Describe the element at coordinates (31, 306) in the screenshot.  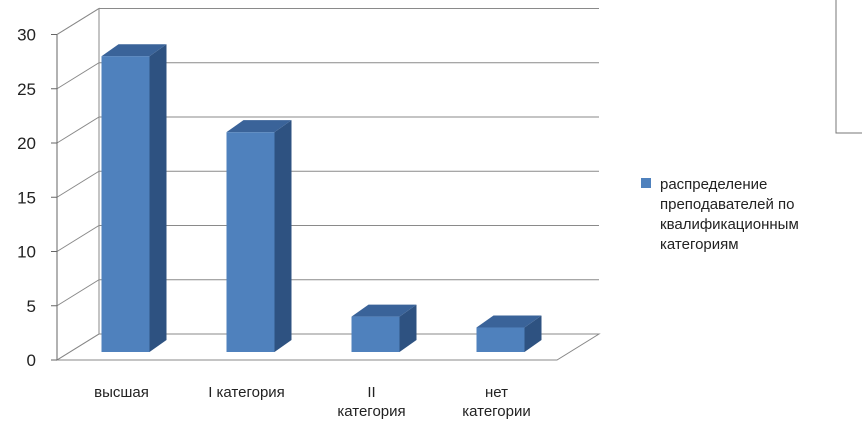
I see `y-tick-label: 5` at that location.